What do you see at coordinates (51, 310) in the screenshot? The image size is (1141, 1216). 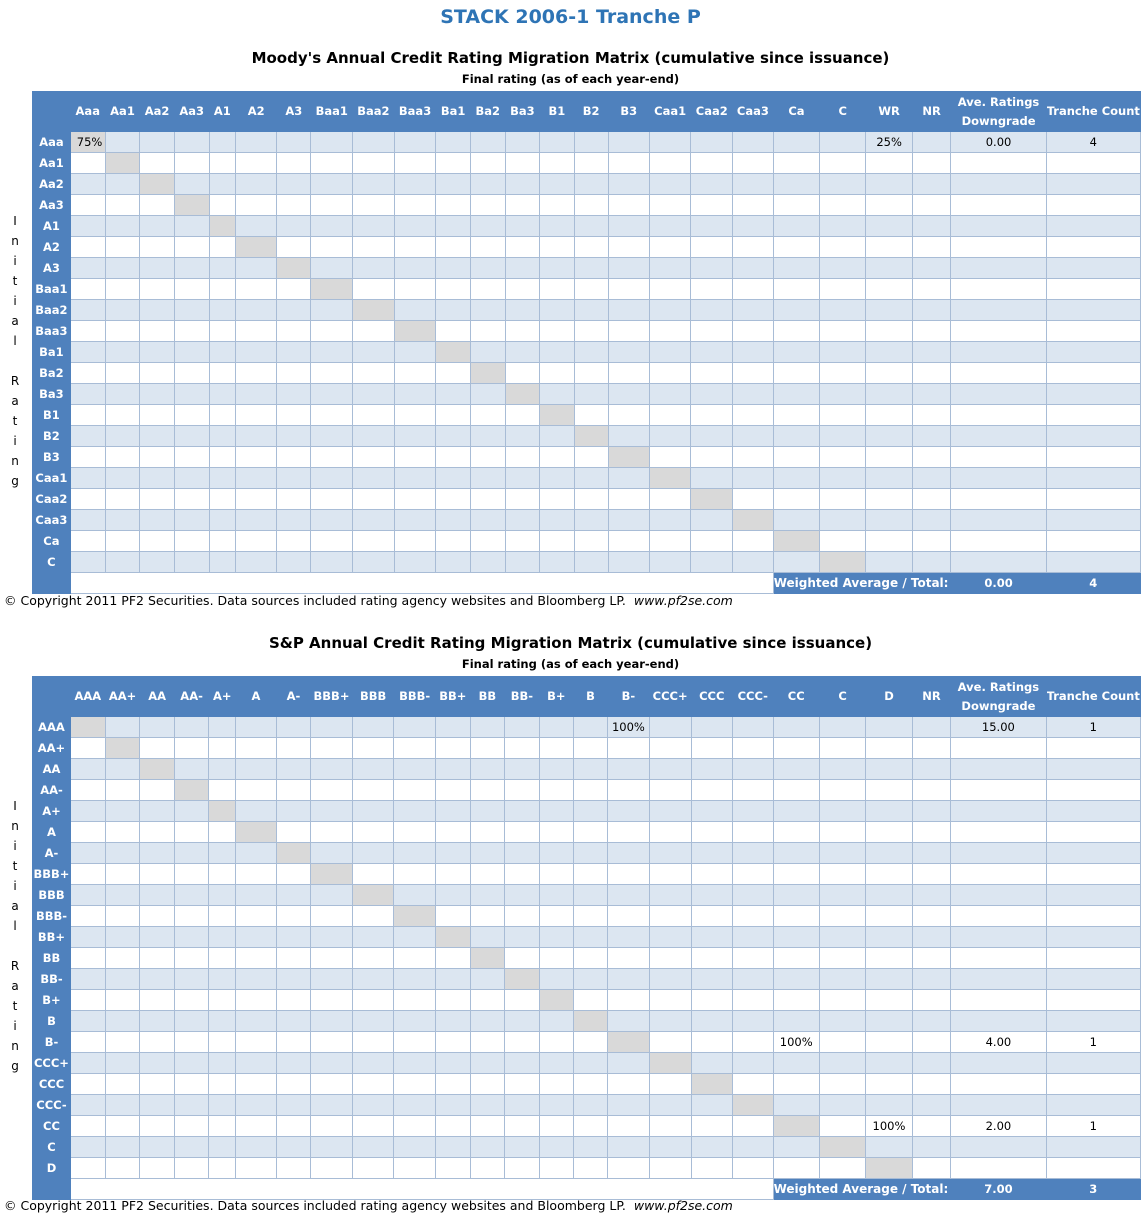 I see `row-rating-label: Baa2` at bounding box center [51, 310].